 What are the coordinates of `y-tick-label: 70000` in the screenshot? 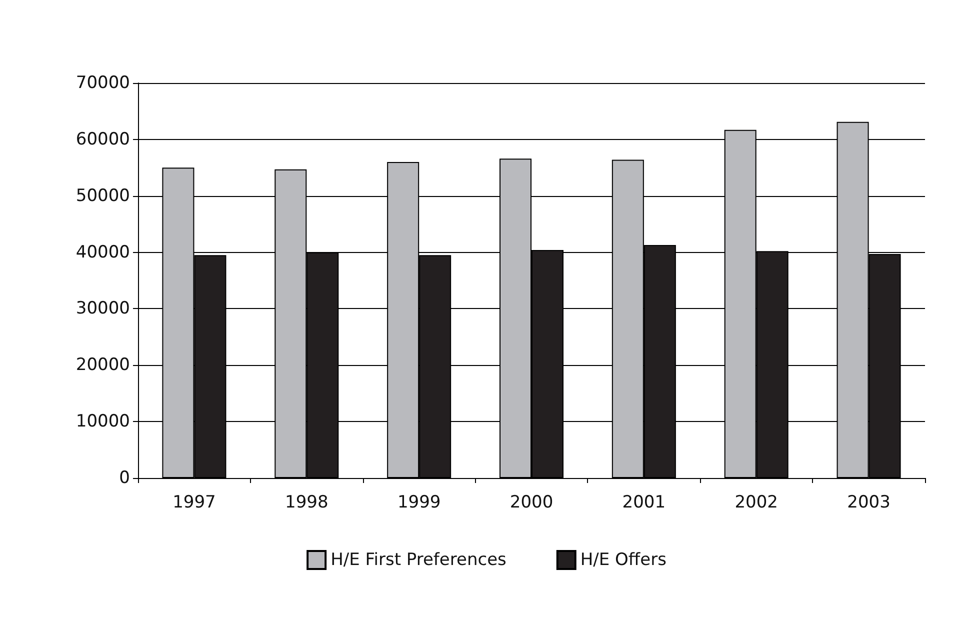 It's located at (103, 83).